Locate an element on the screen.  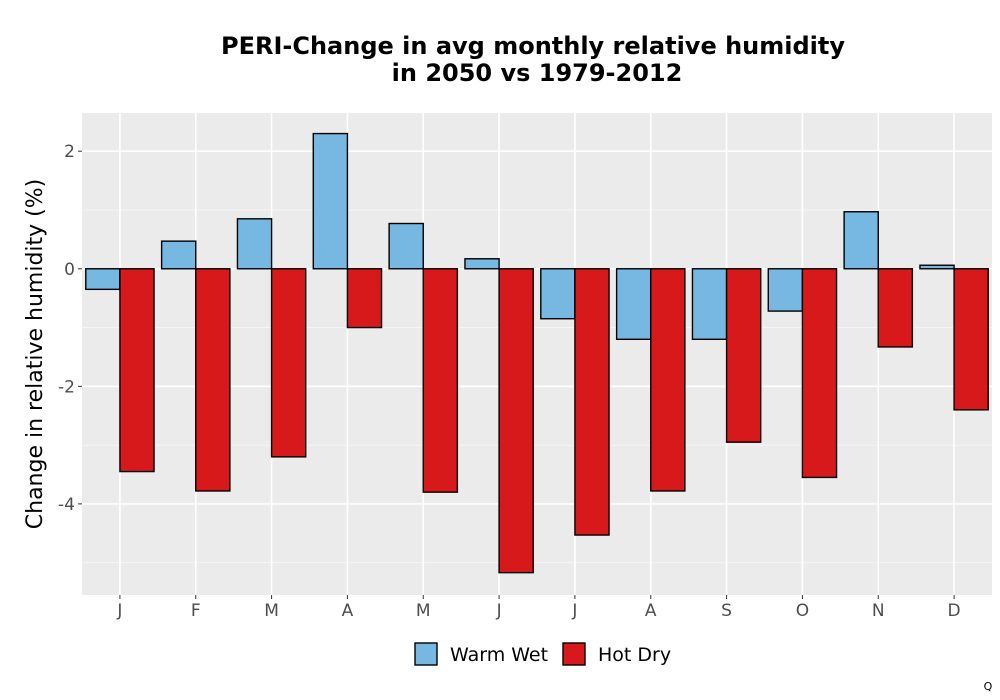
x-tick-label: N is located at coordinates (878, 611).